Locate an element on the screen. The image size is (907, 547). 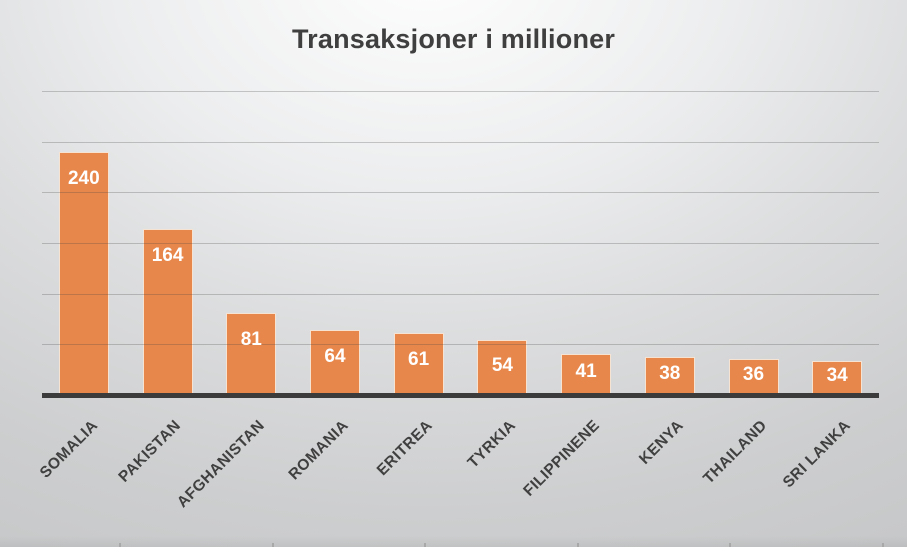
bar-somalia is located at coordinates (83, 273).